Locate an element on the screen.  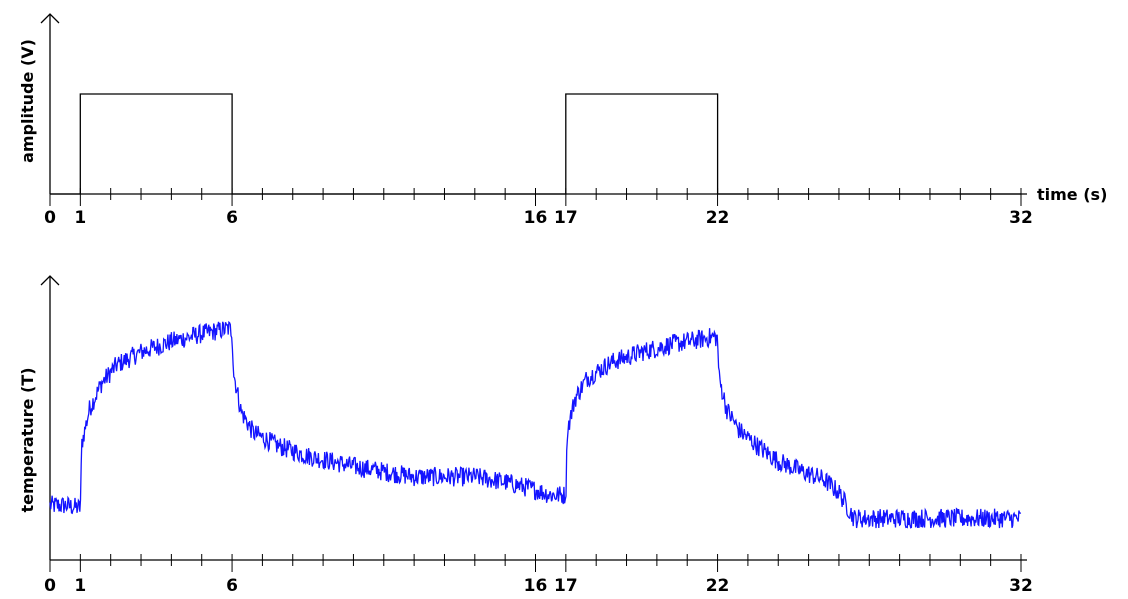
amplitude-series-line is located at coordinates (535, 144).